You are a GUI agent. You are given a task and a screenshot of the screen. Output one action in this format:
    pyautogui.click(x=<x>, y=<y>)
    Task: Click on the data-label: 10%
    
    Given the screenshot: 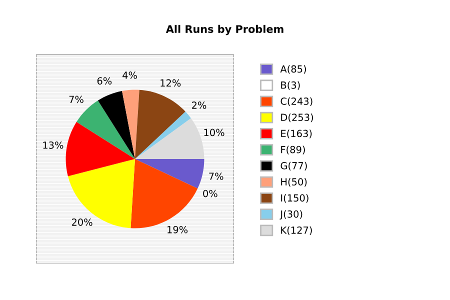 What is the action you would take?
    pyautogui.click(x=214, y=132)
    